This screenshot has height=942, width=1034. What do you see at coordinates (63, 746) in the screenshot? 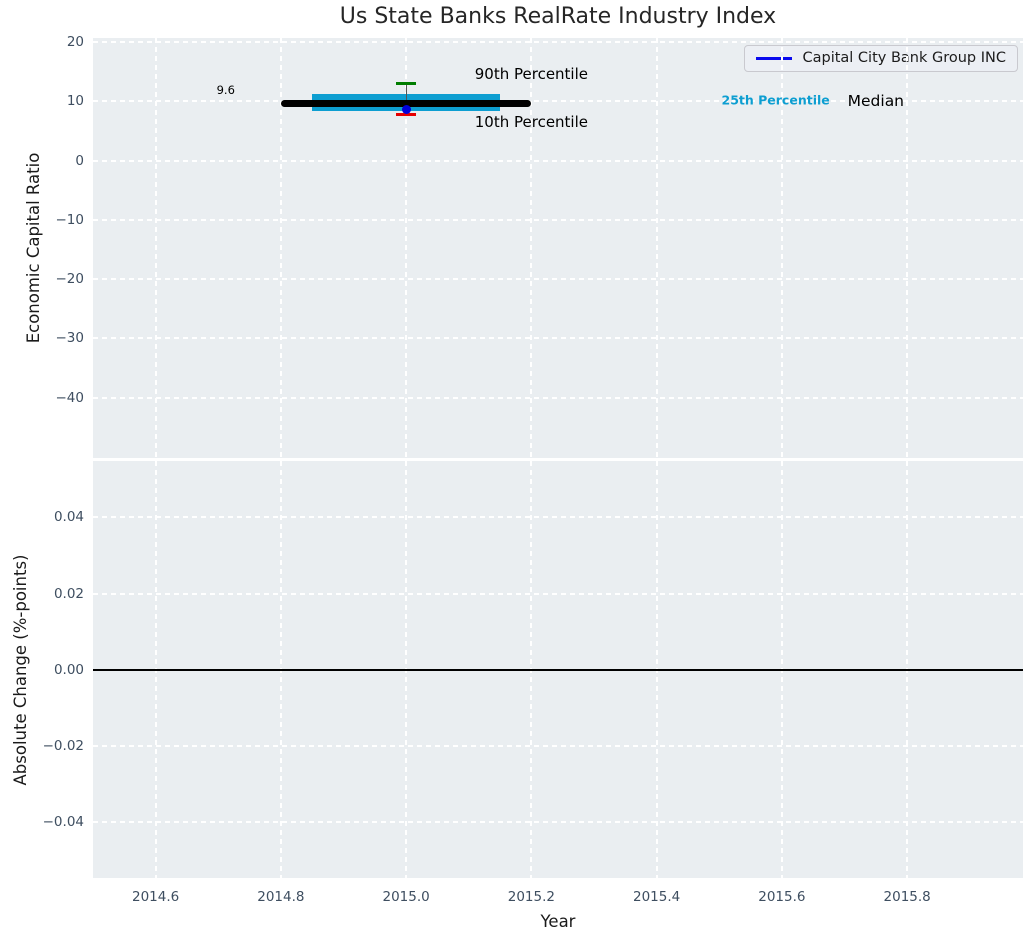
I see `y-tick-label: −0.02` at bounding box center [63, 746].